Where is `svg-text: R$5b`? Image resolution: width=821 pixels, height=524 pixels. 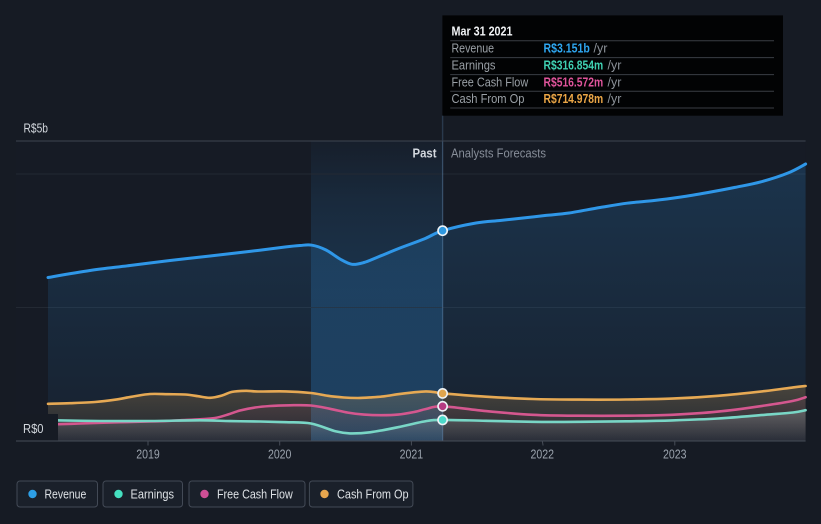
svg-text: R$5b is located at coordinates (36, 129).